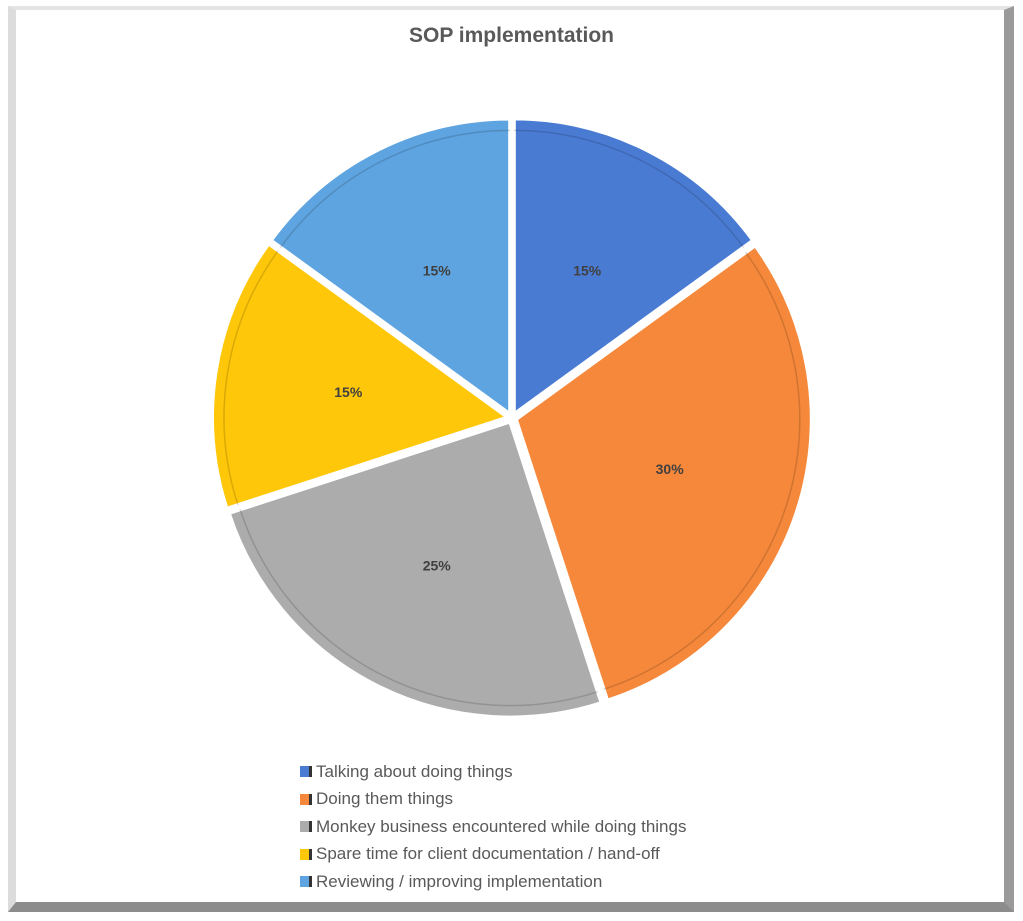 Image resolution: width=1023 pixels, height=921 pixels. Describe the element at coordinates (437, 566) in the screenshot. I see `data-label: 25%` at that location.